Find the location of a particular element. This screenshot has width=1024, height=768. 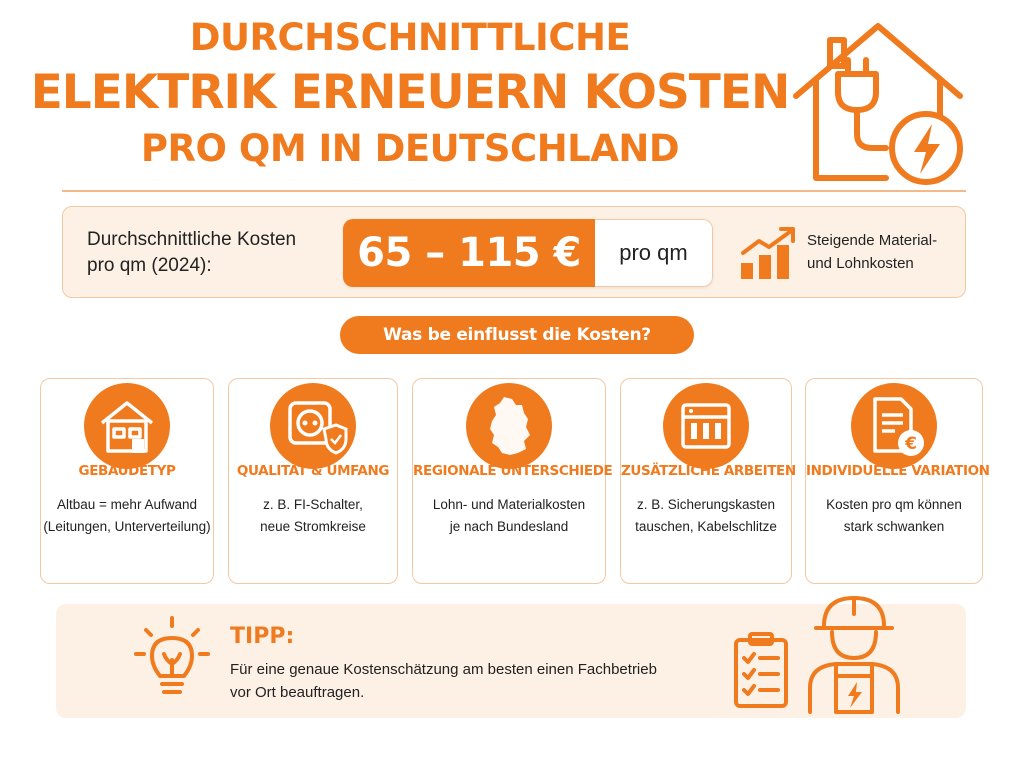

factor-description-line-2: tauschen, Kabelschlitze is located at coordinates (706, 526).